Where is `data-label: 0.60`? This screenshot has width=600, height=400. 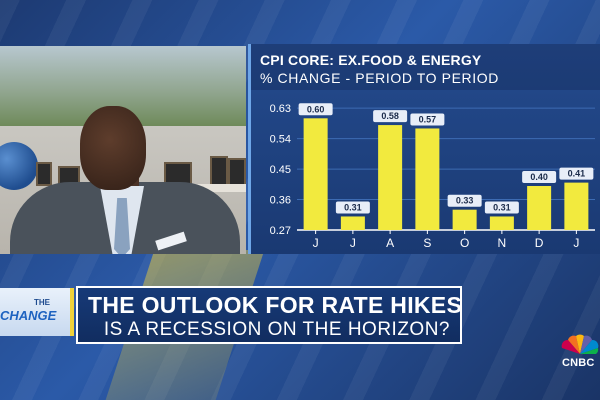
data-label: 0.60 is located at coordinates (316, 109).